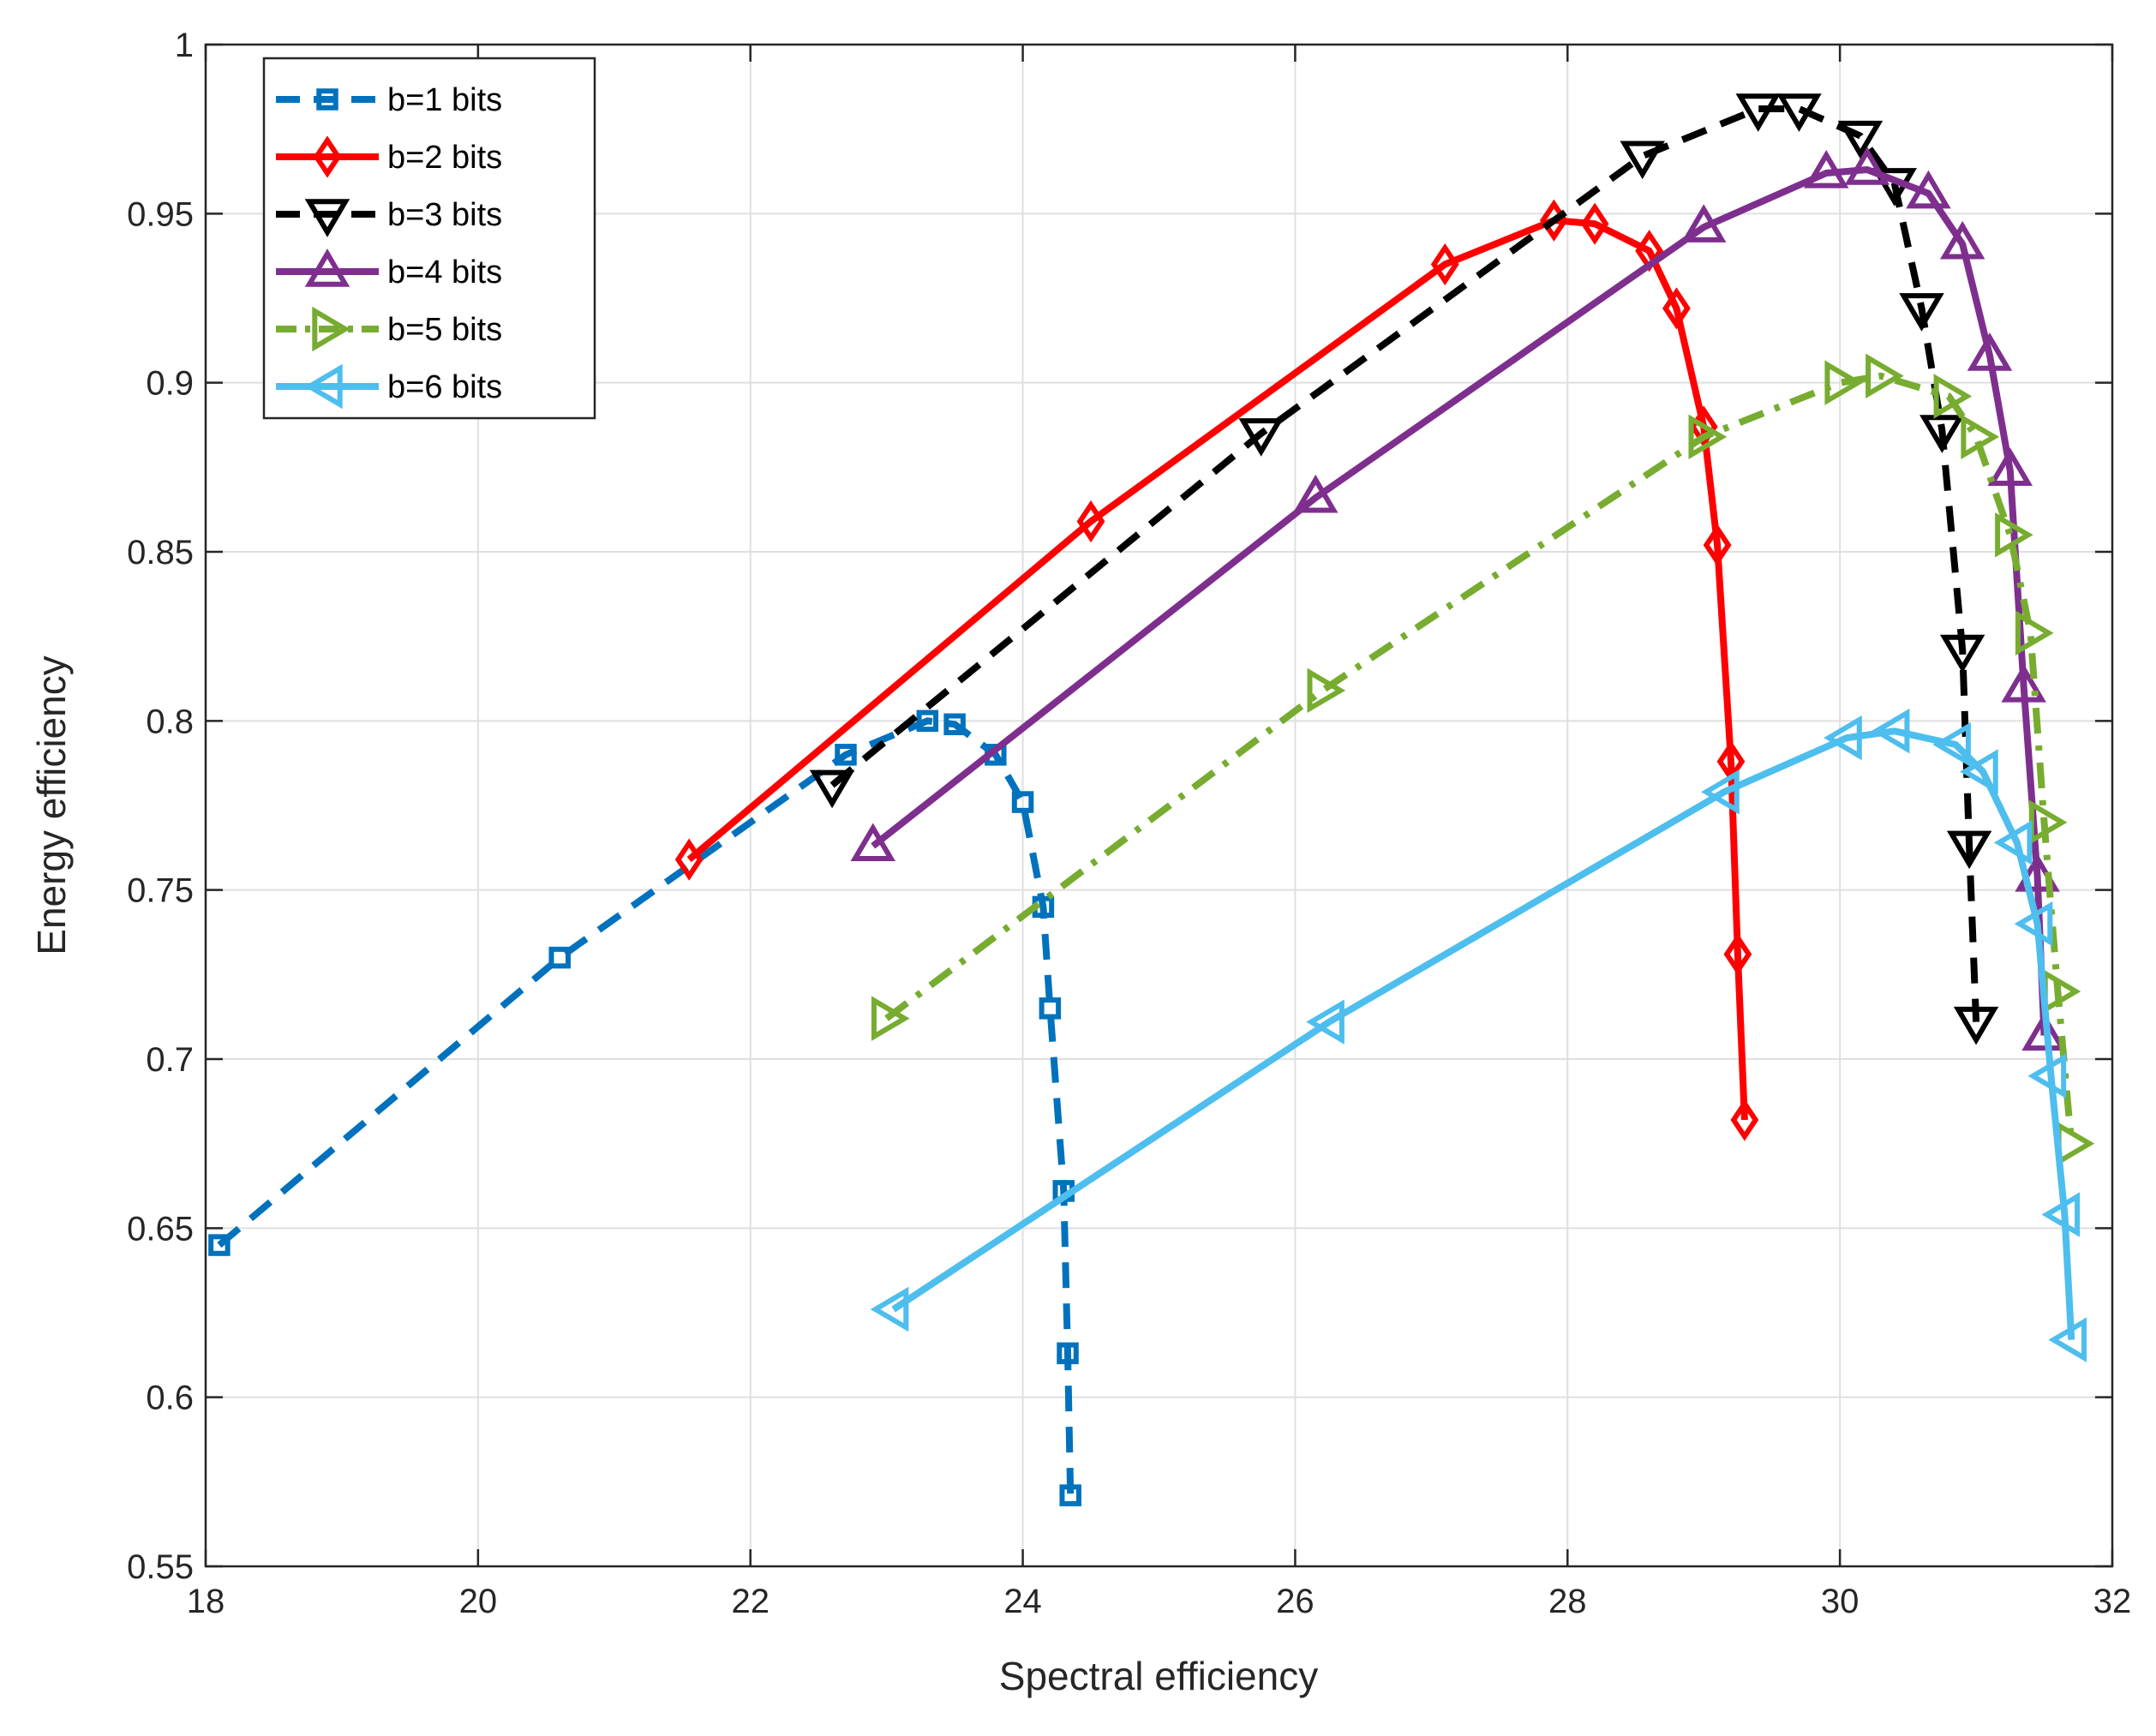 This screenshot has height=1736, width=2156. What do you see at coordinates (160, 1567) in the screenshot?
I see `y-tick-label: 0.55` at bounding box center [160, 1567].